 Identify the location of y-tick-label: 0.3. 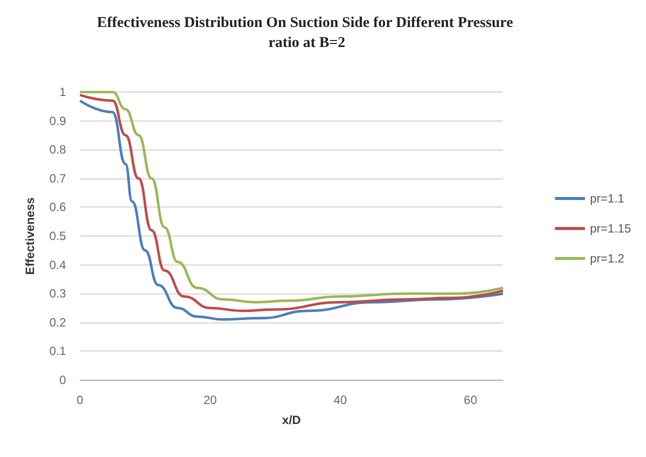
(57, 293).